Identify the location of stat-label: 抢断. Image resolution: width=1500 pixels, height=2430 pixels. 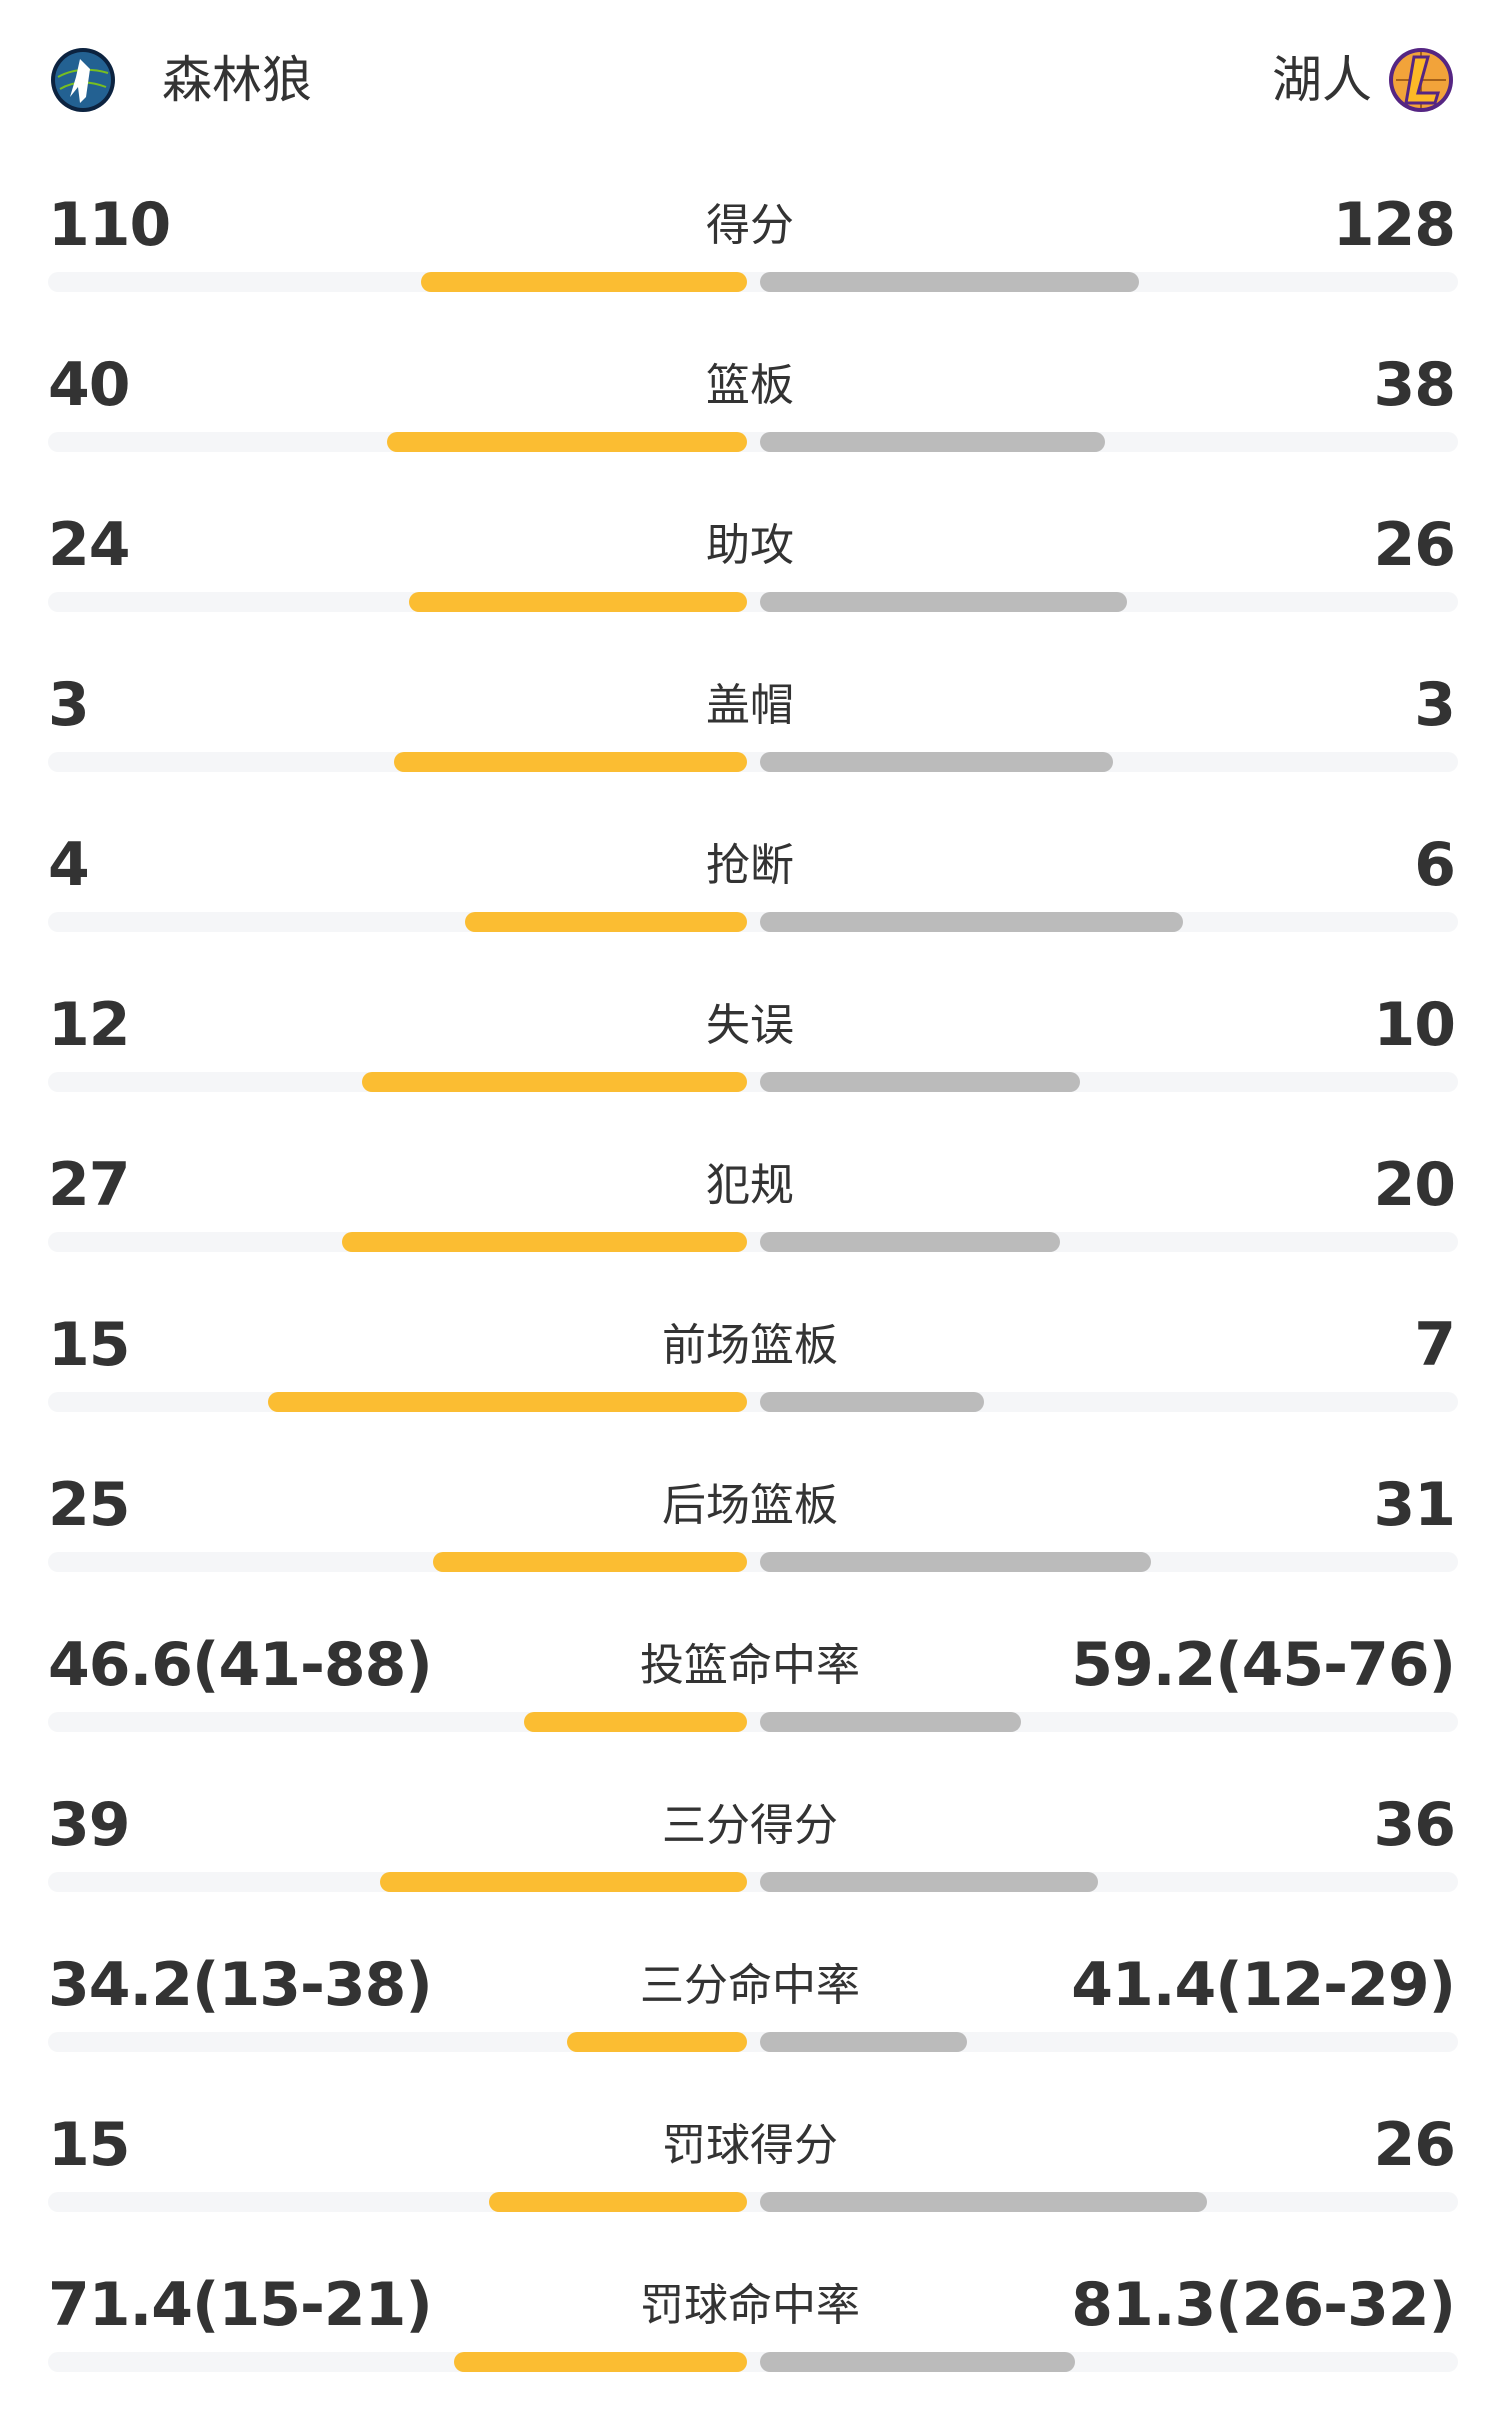
(750, 865).